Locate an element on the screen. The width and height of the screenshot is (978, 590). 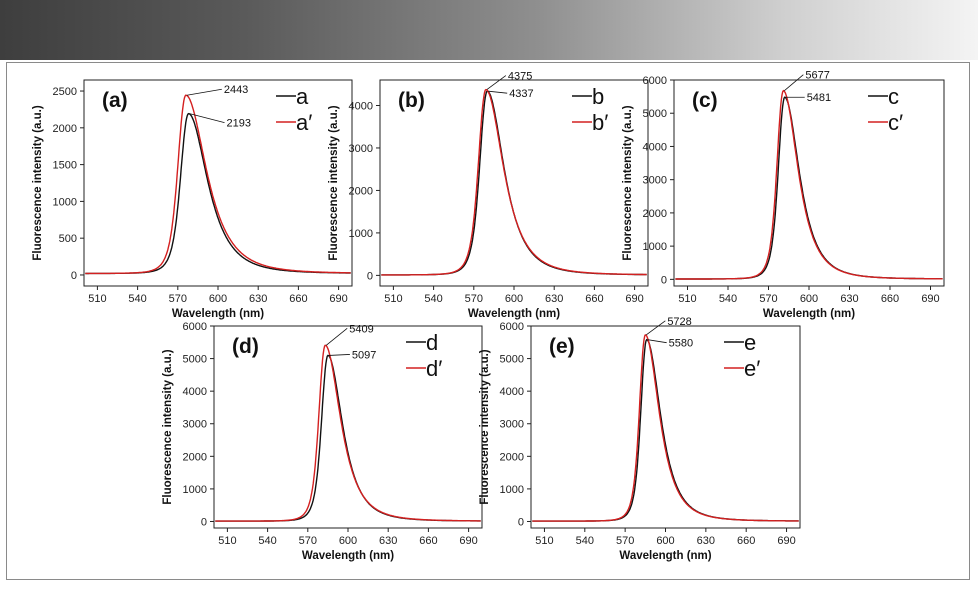
series-line-e-prime is located at coordinates (665, 428).